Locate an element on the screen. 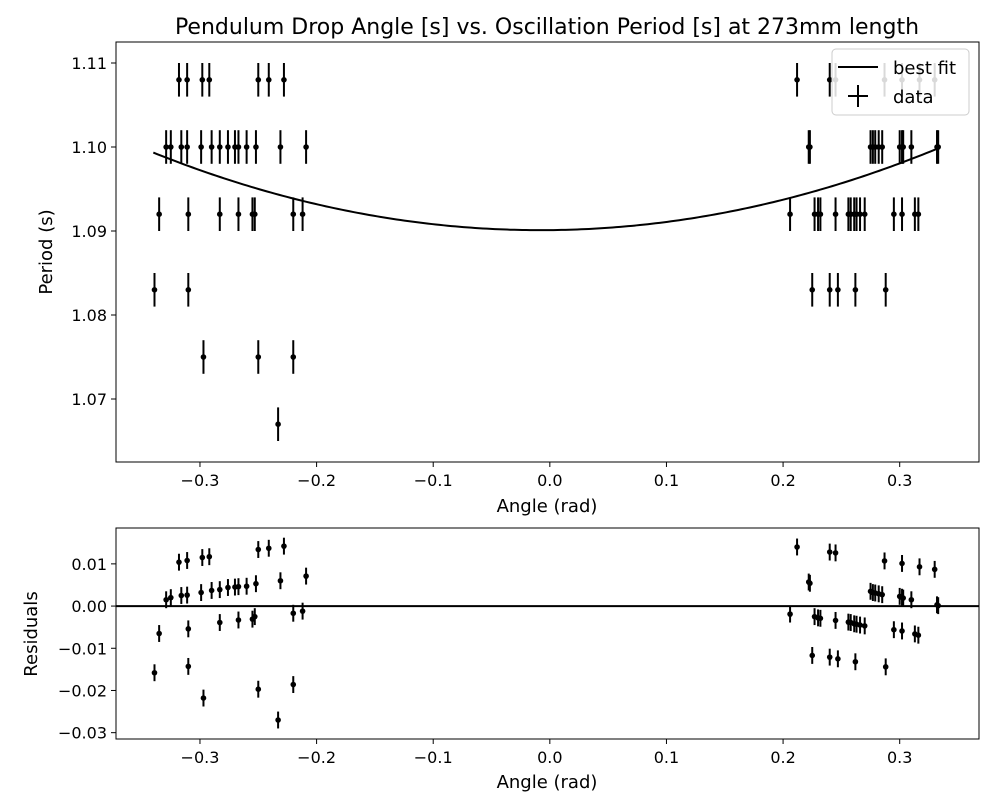 This screenshot has height=805, width=1000. best-fit-curve is located at coordinates (545, 189).